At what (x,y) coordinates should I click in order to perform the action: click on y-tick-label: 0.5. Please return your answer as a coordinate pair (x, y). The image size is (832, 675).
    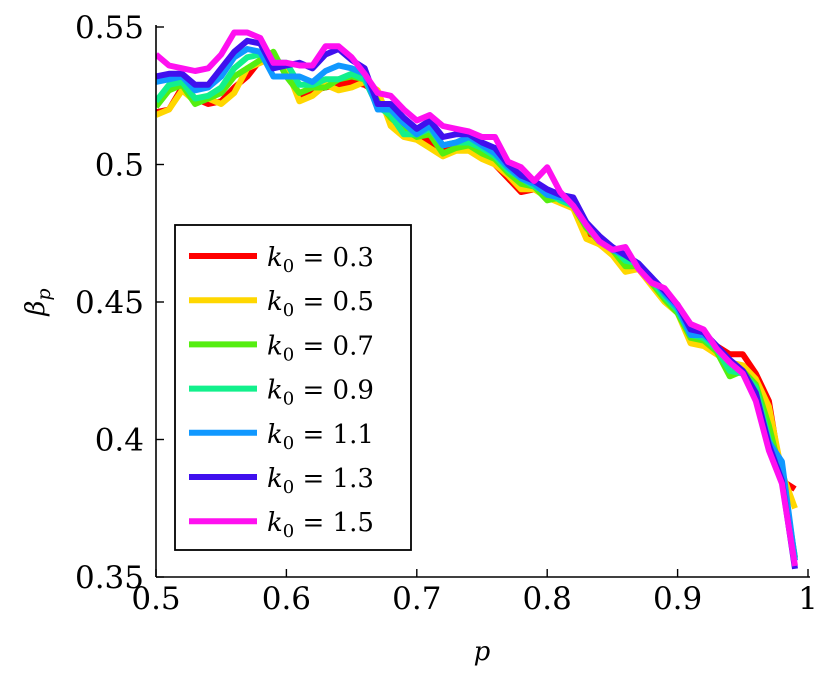
    Looking at the image, I should click on (119, 166).